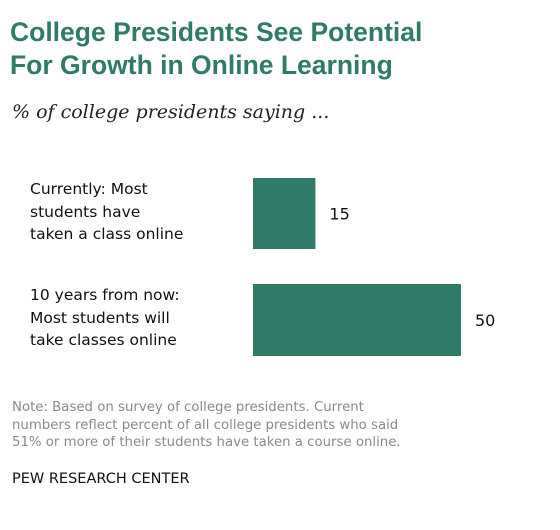 This screenshot has width=560, height=530. What do you see at coordinates (100, 317) in the screenshot?
I see `category-label-future-line-2: Most students will` at bounding box center [100, 317].